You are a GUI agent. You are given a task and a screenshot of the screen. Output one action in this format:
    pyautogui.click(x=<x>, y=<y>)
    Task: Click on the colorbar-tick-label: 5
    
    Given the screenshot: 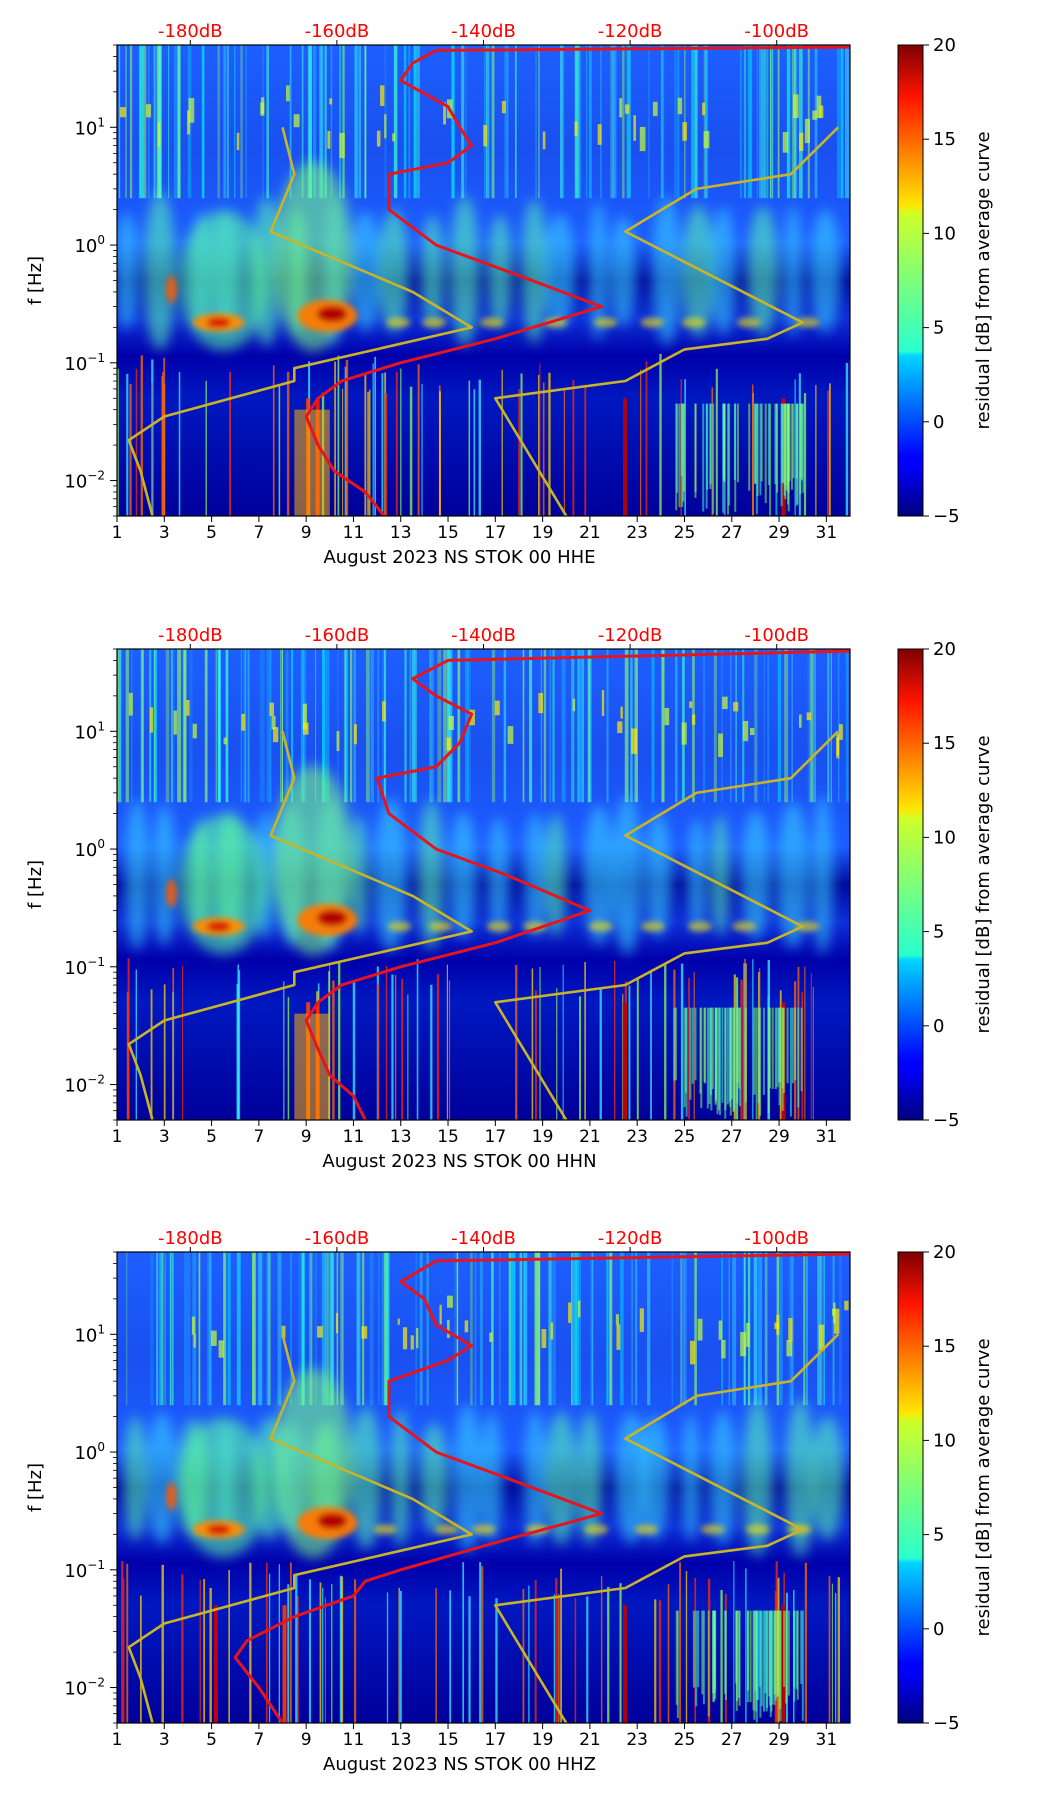 What is the action you would take?
    pyautogui.click(x=938, y=932)
    